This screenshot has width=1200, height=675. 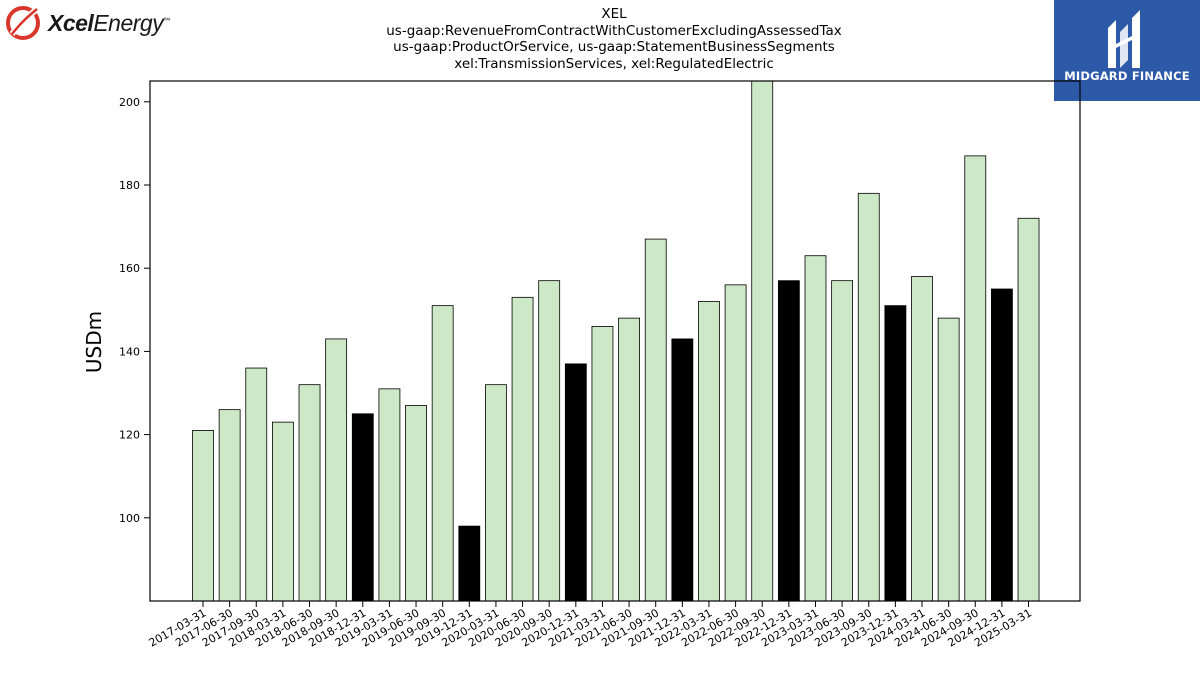 I want to click on xcel-energy-swoosh-icon, so click(x=23, y=23).